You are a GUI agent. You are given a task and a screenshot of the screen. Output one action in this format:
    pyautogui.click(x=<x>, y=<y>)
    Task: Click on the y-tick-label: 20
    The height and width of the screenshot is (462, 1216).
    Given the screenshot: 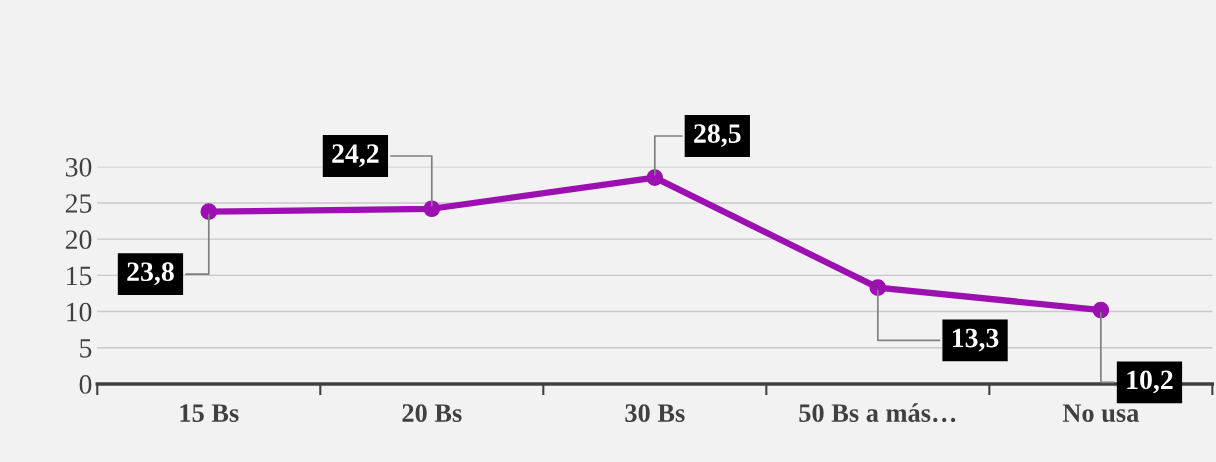 What is the action you would take?
    pyautogui.click(x=78, y=240)
    